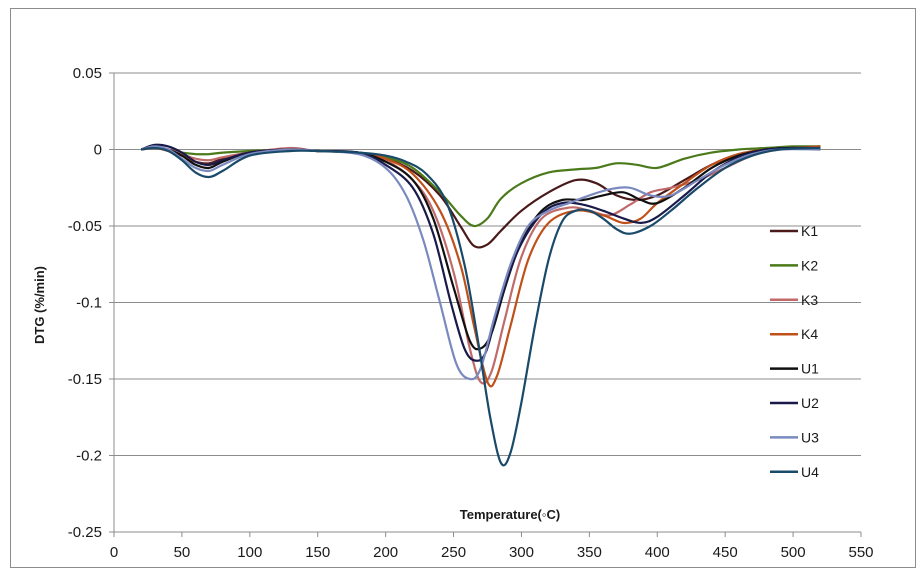  I want to click on legend-label-k3: K3, so click(809, 300).